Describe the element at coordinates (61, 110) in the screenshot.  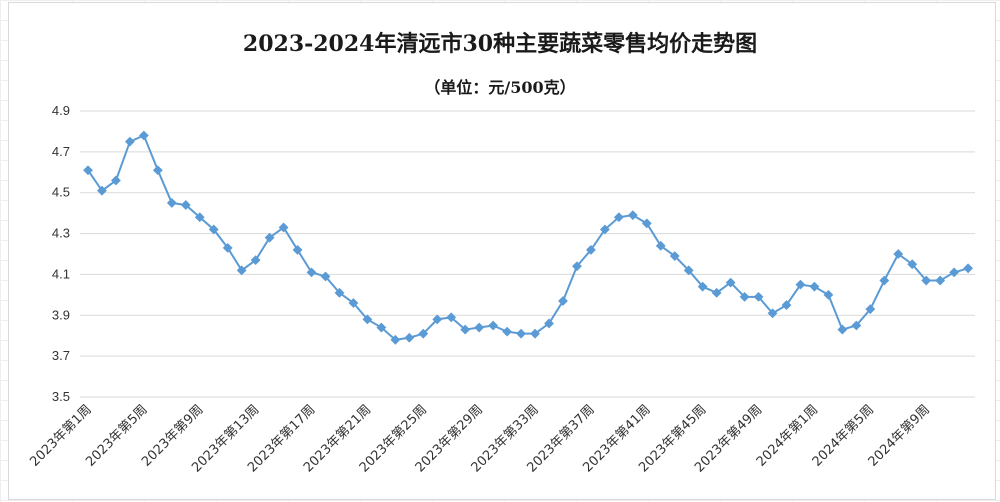
I see `y-tick-label: 4.9` at that location.